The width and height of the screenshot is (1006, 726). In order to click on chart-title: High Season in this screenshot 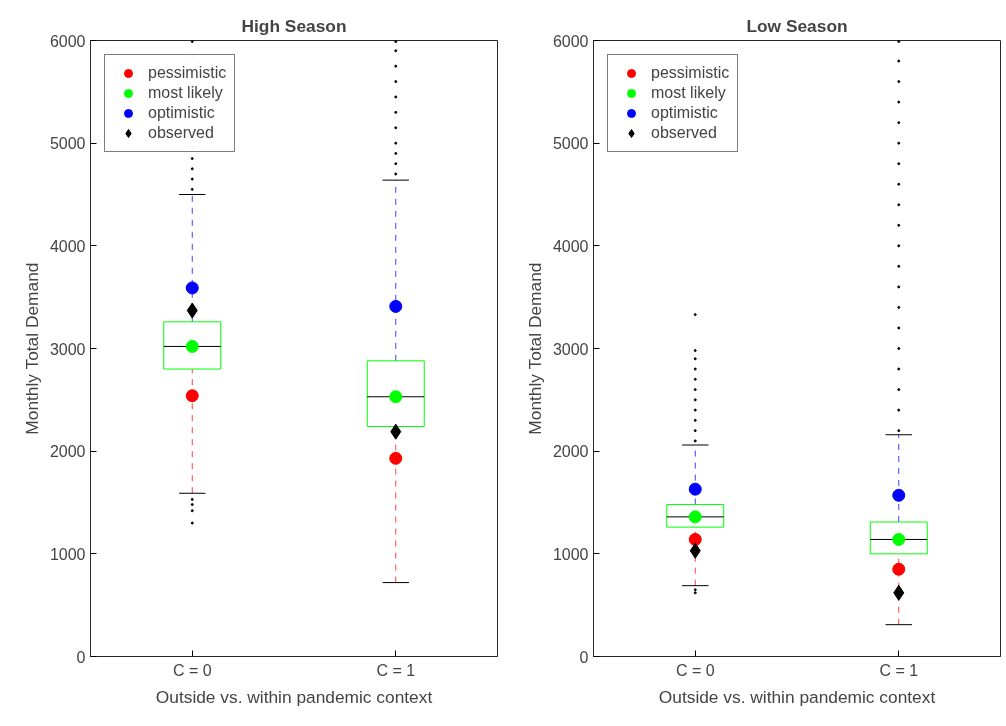, I will do `click(294, 25)`.